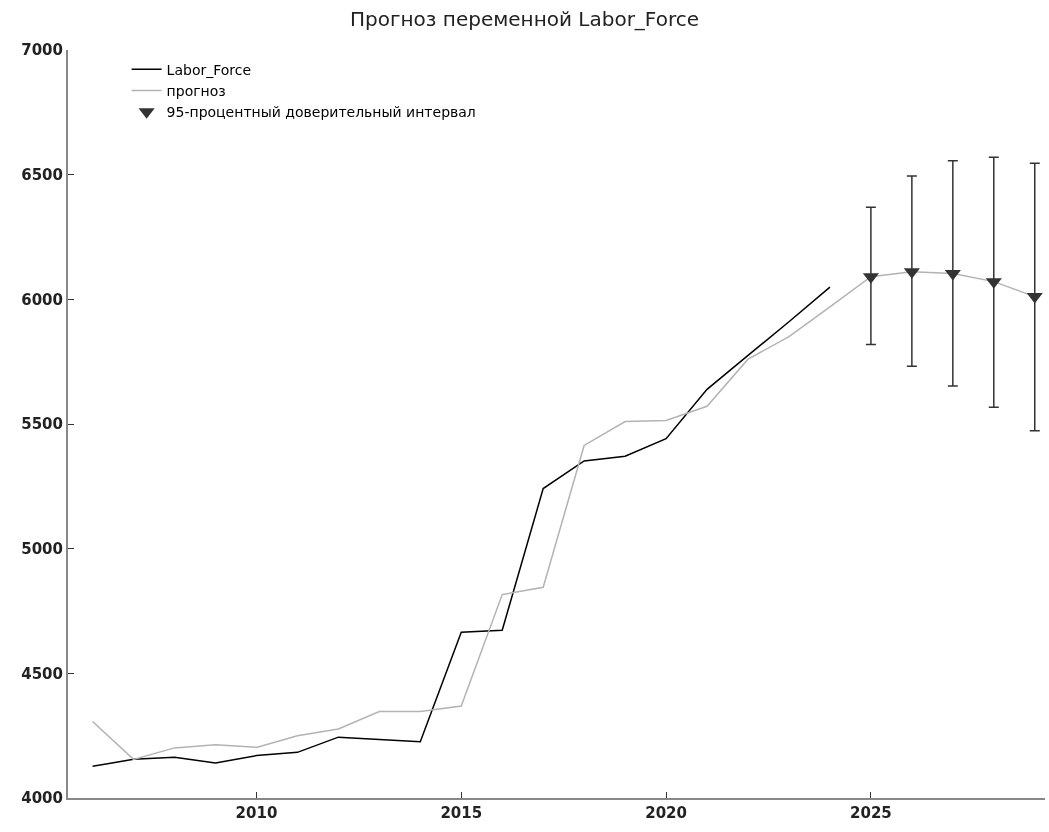  Describe the element at coordinates (42, 299) in the screenshot. I see `y-tick-label: 6000` at that location.